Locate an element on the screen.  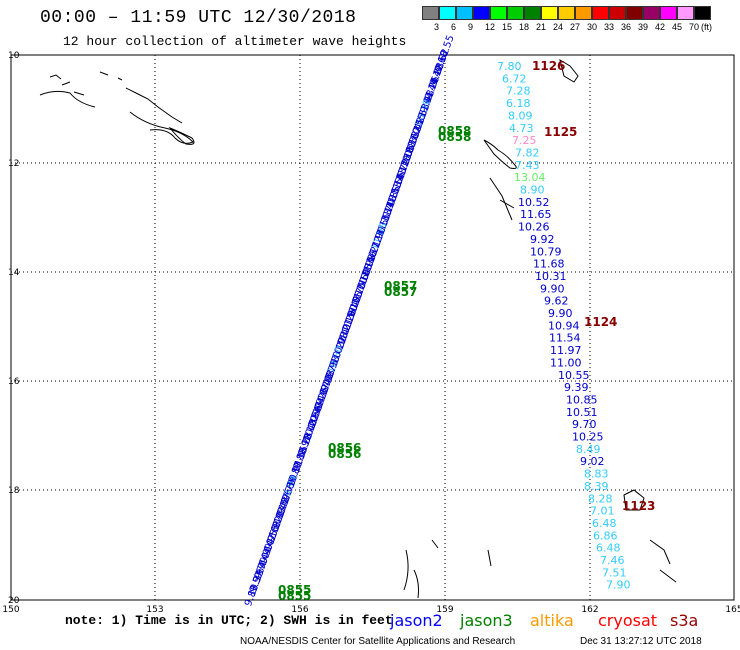
wave-height-label: 9.92 is located at coordinates (542, 239).